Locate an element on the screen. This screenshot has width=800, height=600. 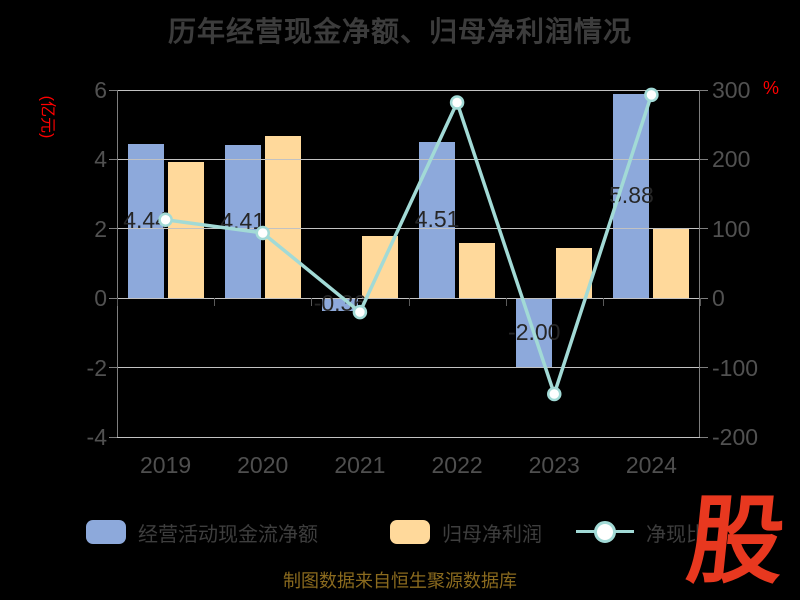
bar-net-profit-2019 is located at coordinates (185, 230).